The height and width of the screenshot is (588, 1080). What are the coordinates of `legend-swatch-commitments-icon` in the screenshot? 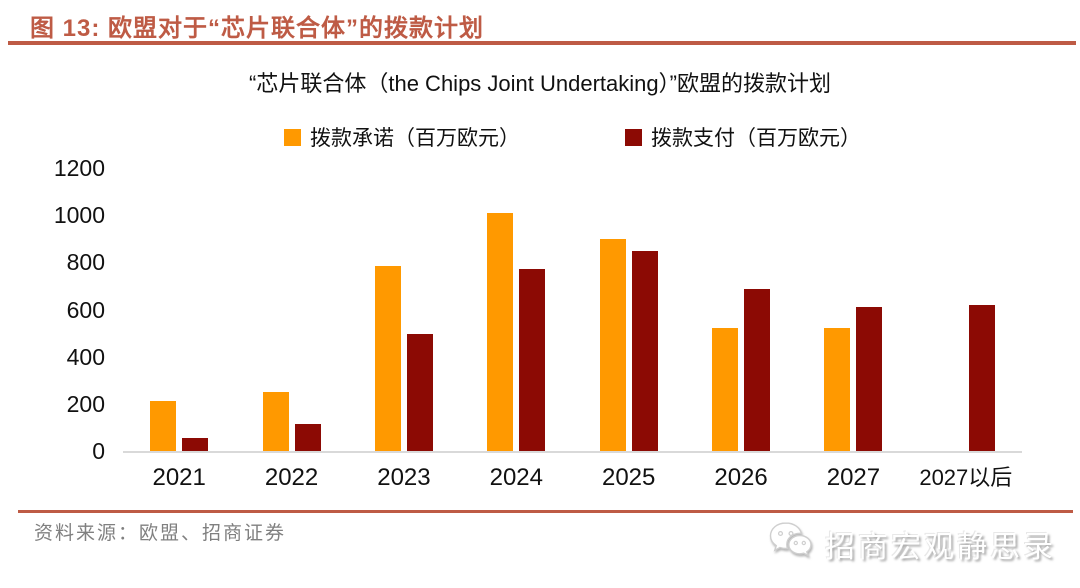 It's located at (292, 137).